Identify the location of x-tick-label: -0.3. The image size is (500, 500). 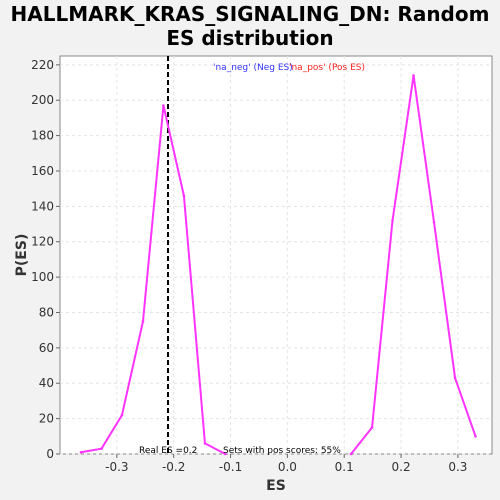
(116, 467).